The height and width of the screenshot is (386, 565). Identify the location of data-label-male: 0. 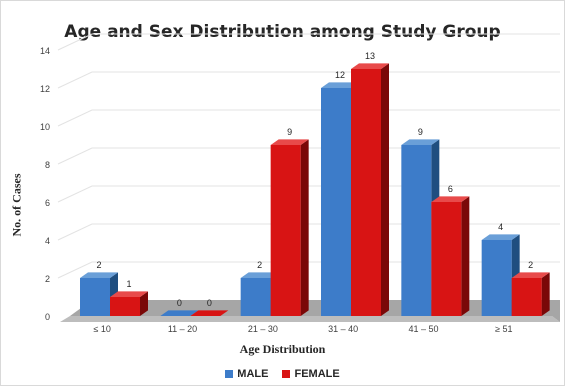
(179, 303).